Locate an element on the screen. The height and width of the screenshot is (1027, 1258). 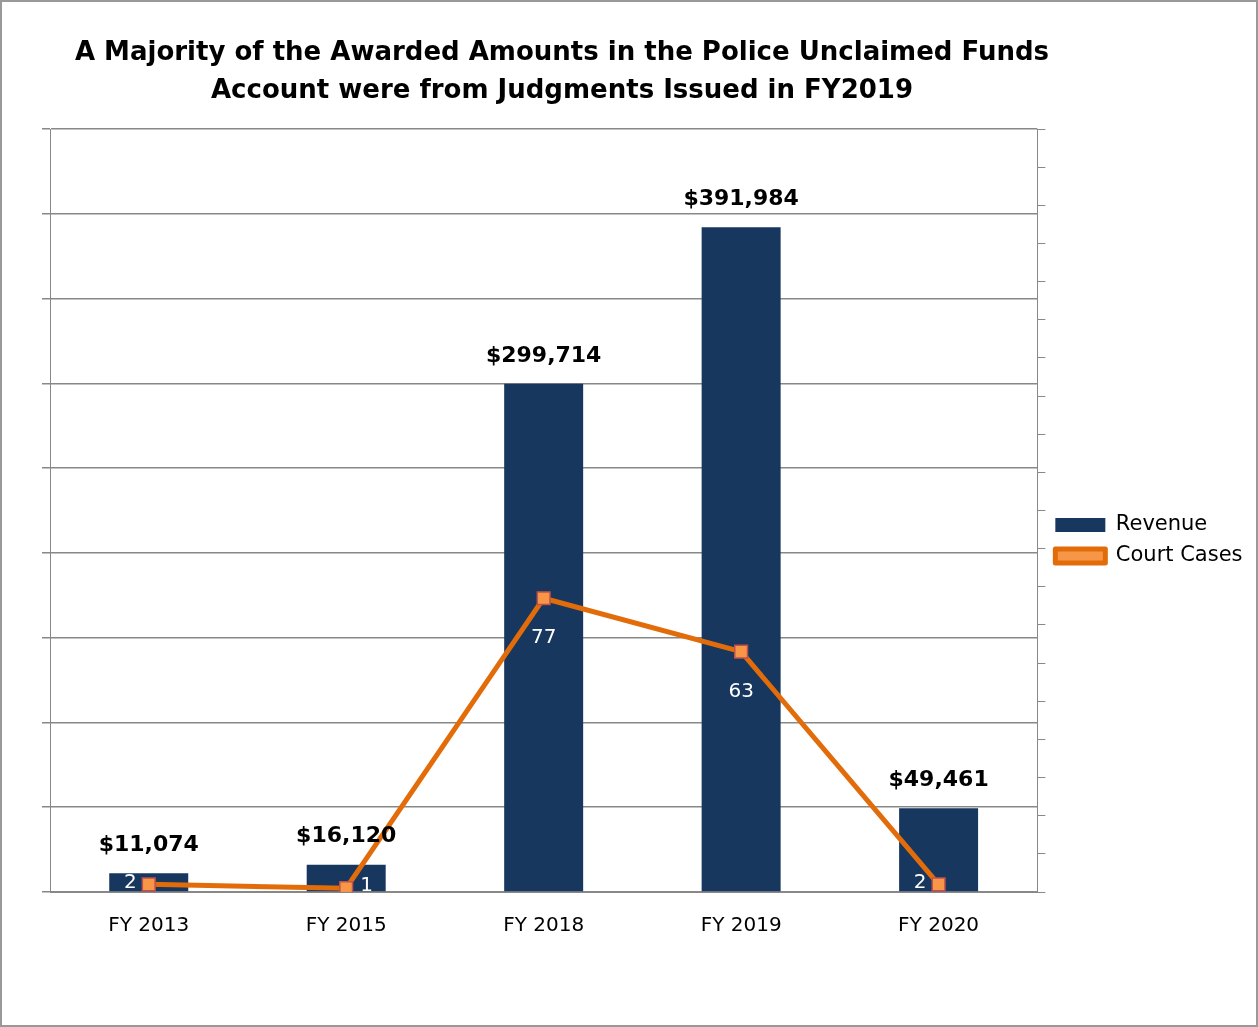
data-label: $11,074 is located at coordinates (148, 843).